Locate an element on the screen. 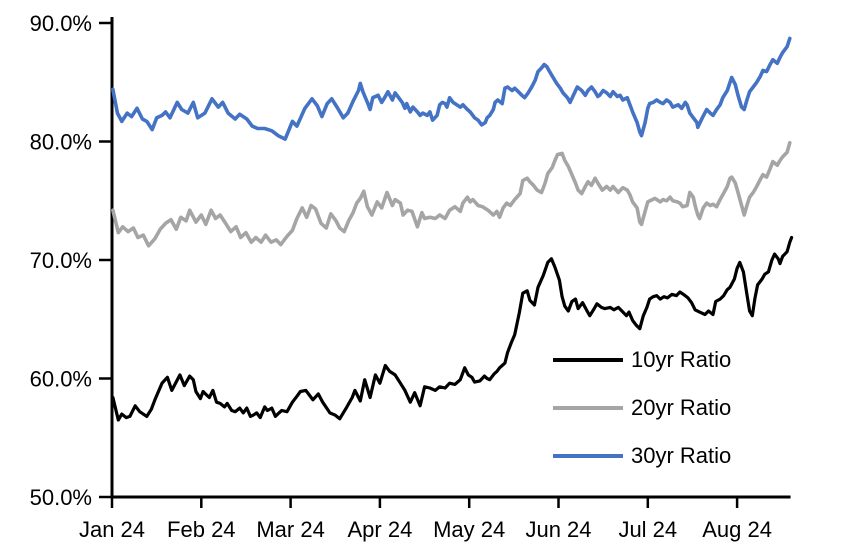  legend-label: 30yr Ratio is located at coordinates (681, 455).